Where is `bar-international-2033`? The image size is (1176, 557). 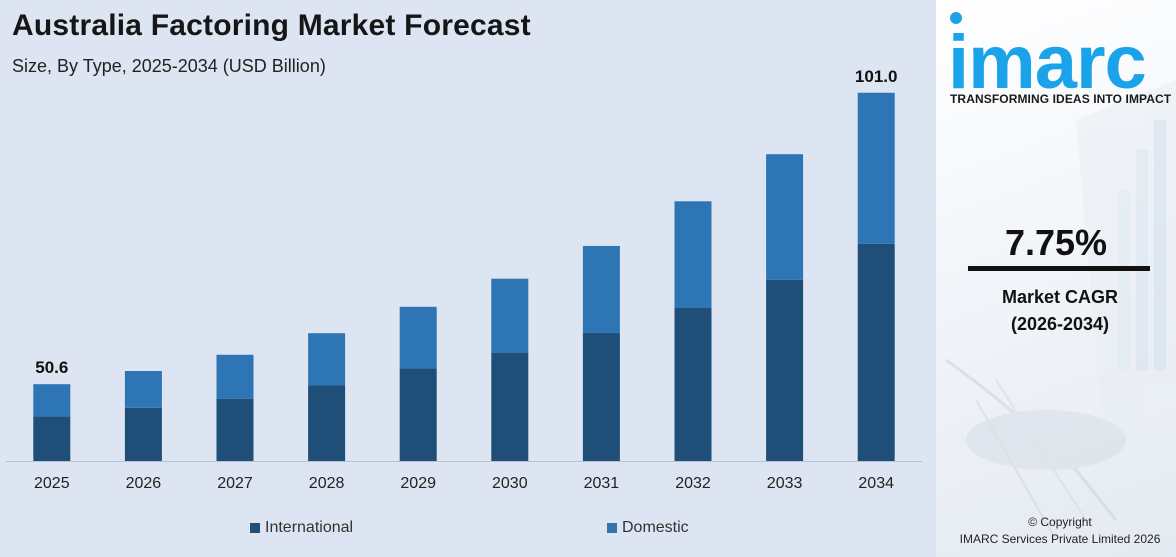 bar-international-2033 is located at coordinates (785, 370).